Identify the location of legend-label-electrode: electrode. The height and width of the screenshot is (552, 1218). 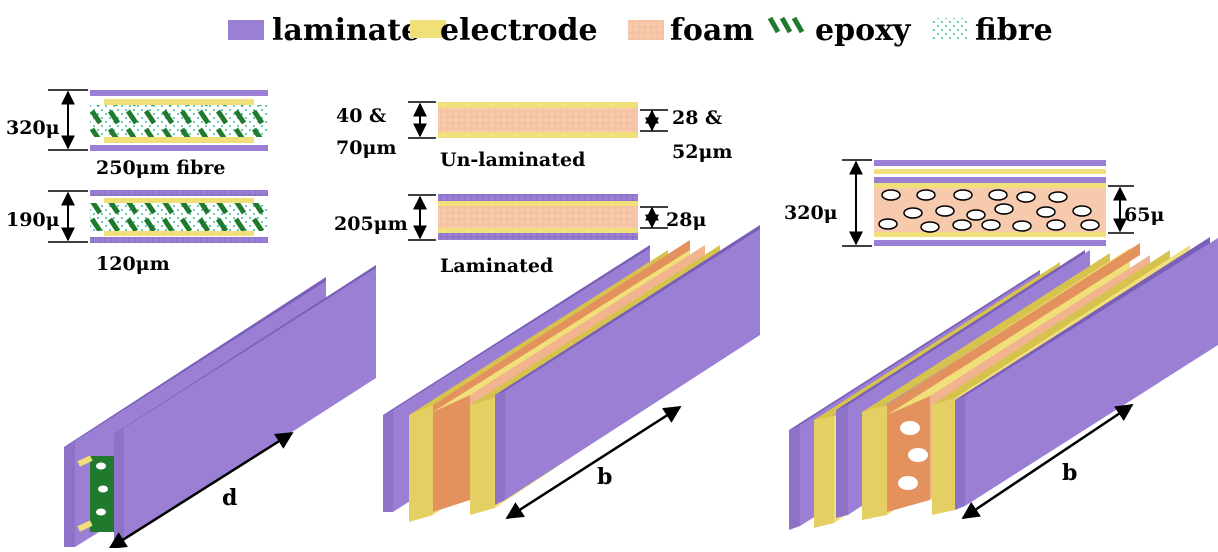
(519, 30).